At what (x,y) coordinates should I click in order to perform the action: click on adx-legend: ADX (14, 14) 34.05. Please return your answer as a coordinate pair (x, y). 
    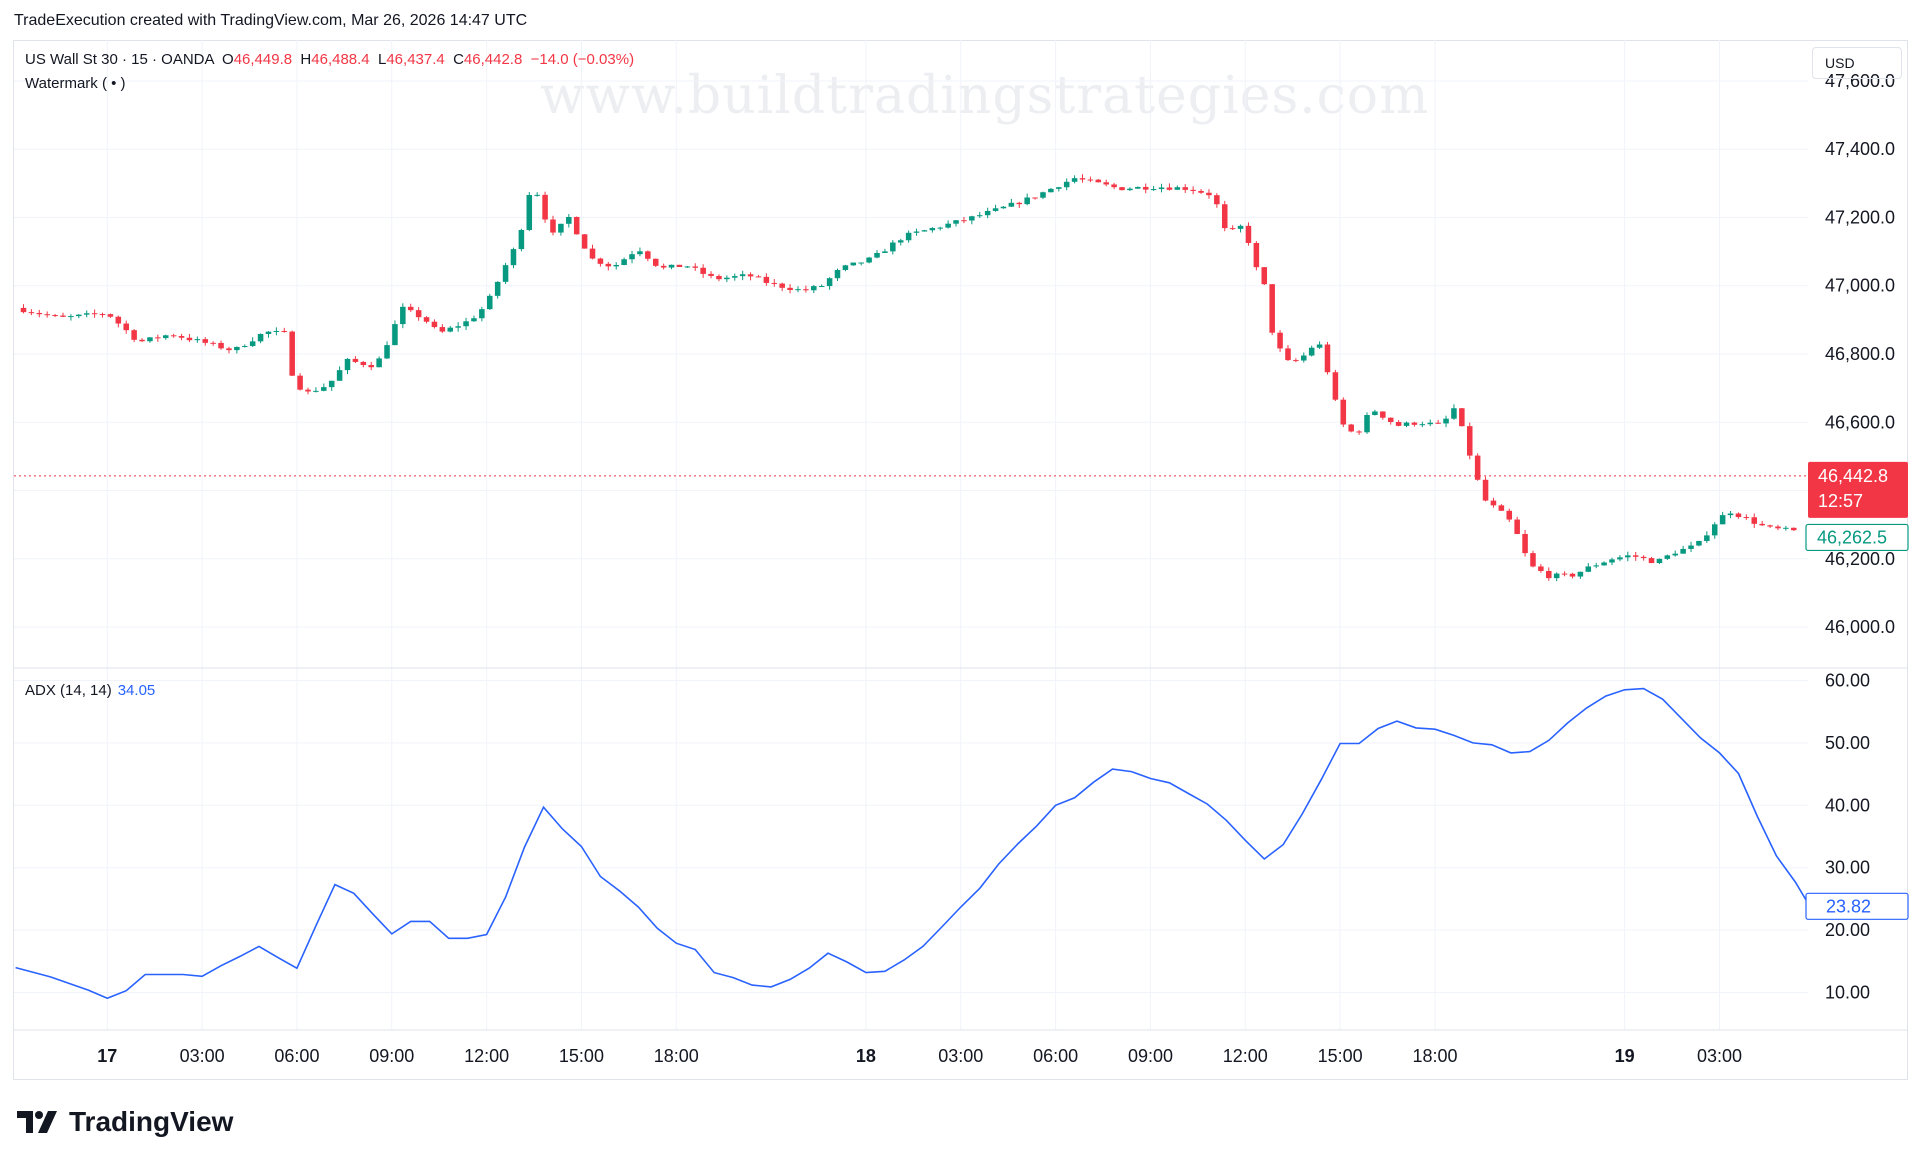
    Looking at the image, I should click on (90, 690).